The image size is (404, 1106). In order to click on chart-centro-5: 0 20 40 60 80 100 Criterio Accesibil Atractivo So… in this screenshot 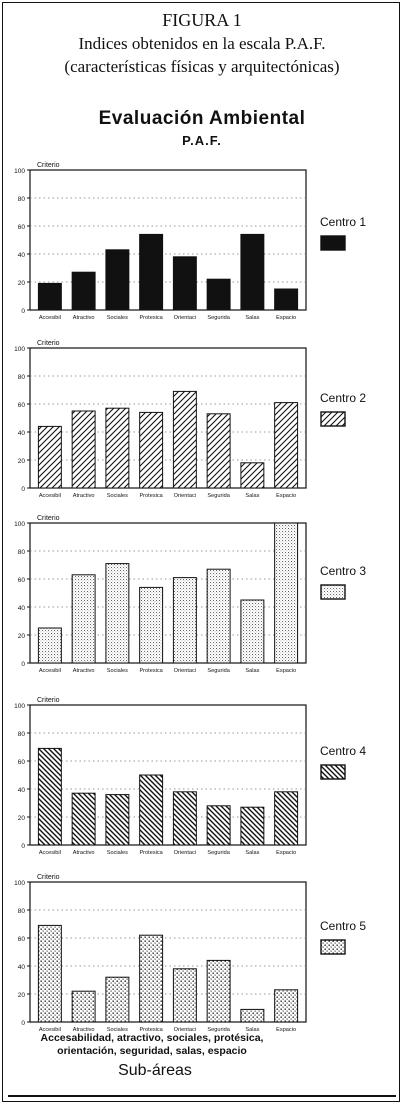, I will do `click(190, 953)`.